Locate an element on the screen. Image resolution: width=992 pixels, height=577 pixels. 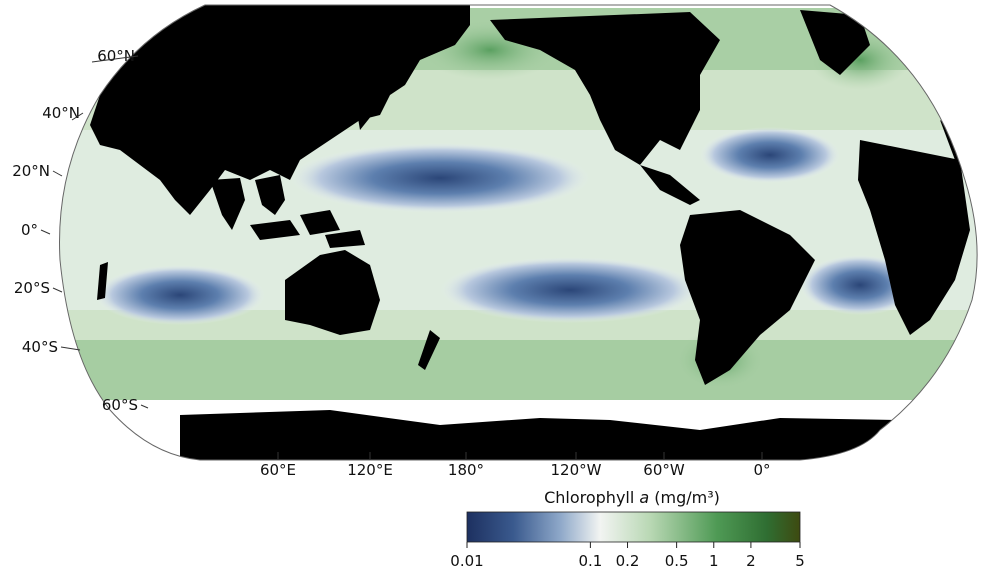
lon-label: 120°W is located at coordinates (576, 470).